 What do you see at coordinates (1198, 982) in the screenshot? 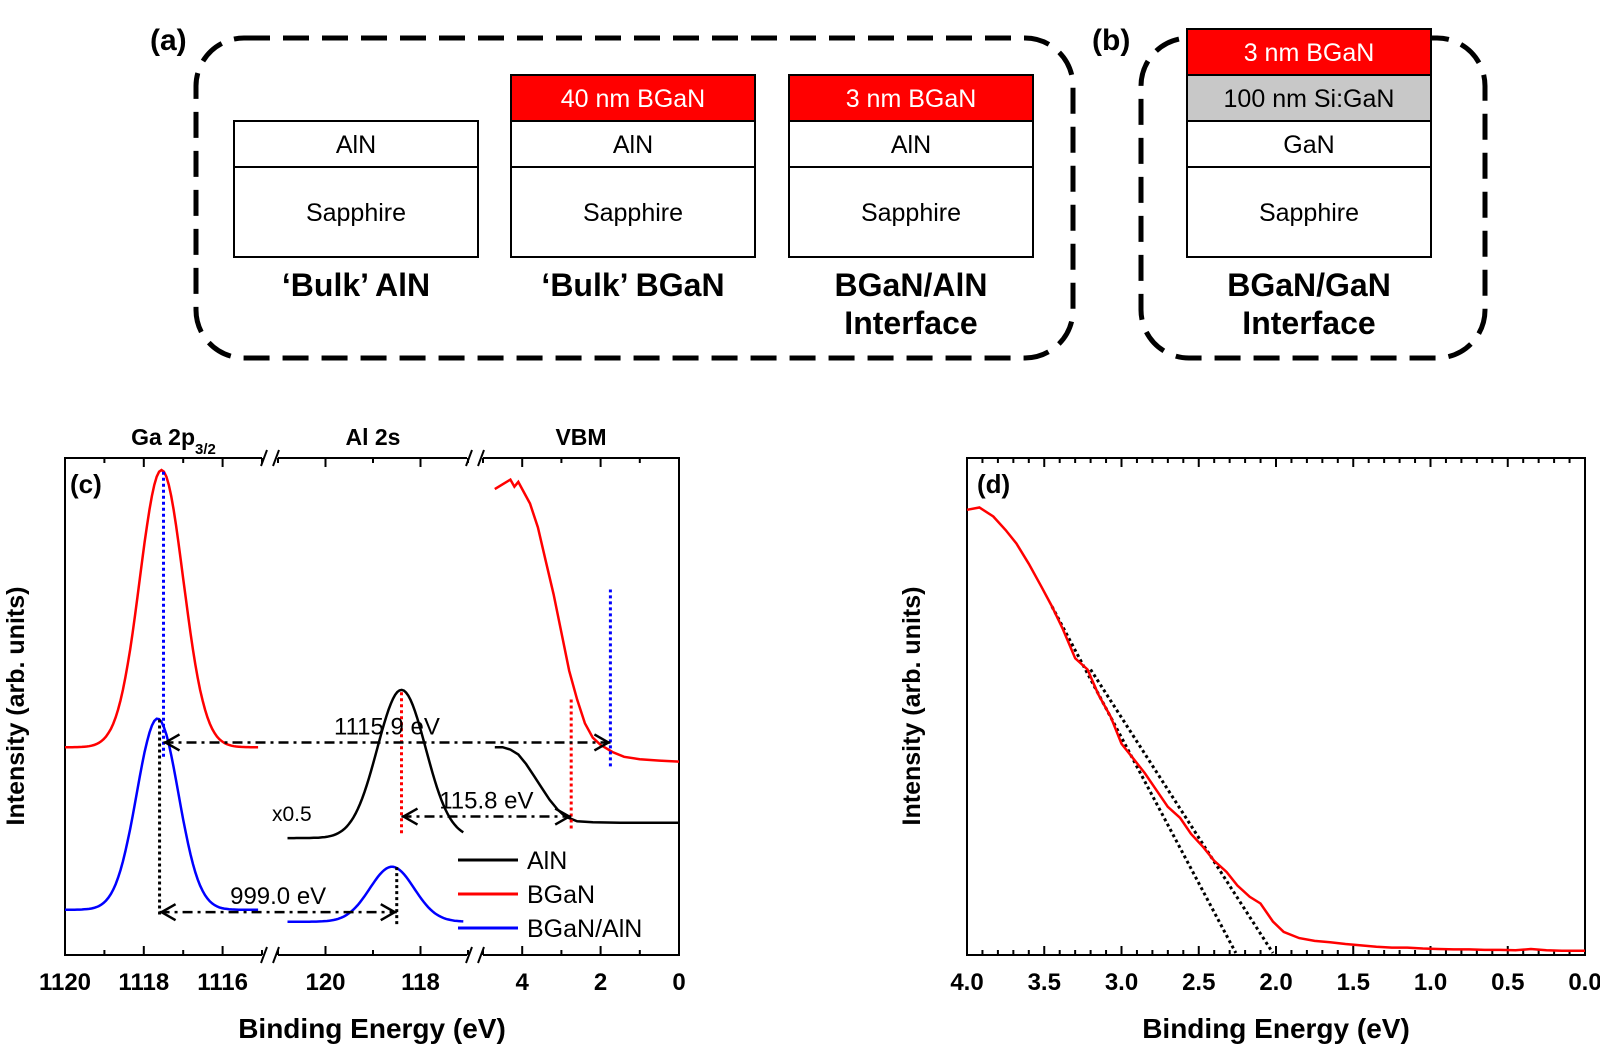
I see `d-tick-label-2.5: 2.5` at bounding box center [1198, 982].